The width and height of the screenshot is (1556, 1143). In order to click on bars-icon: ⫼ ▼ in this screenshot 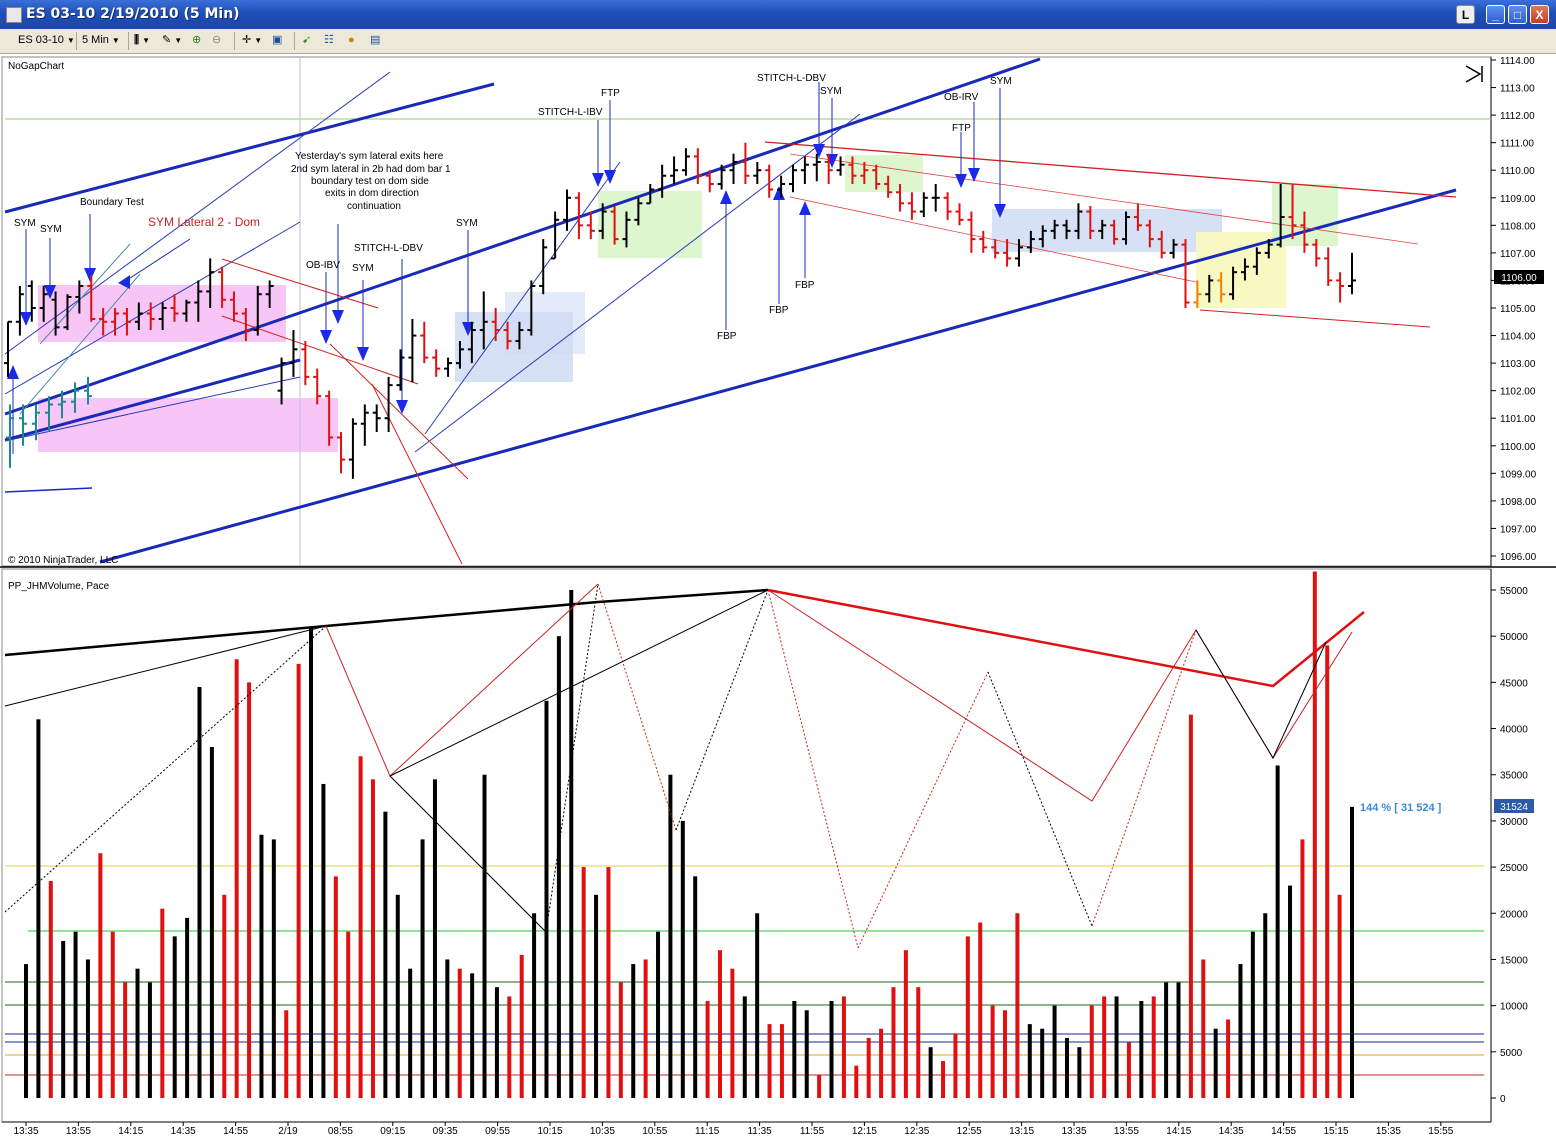, I will do `click(142, 40)`.